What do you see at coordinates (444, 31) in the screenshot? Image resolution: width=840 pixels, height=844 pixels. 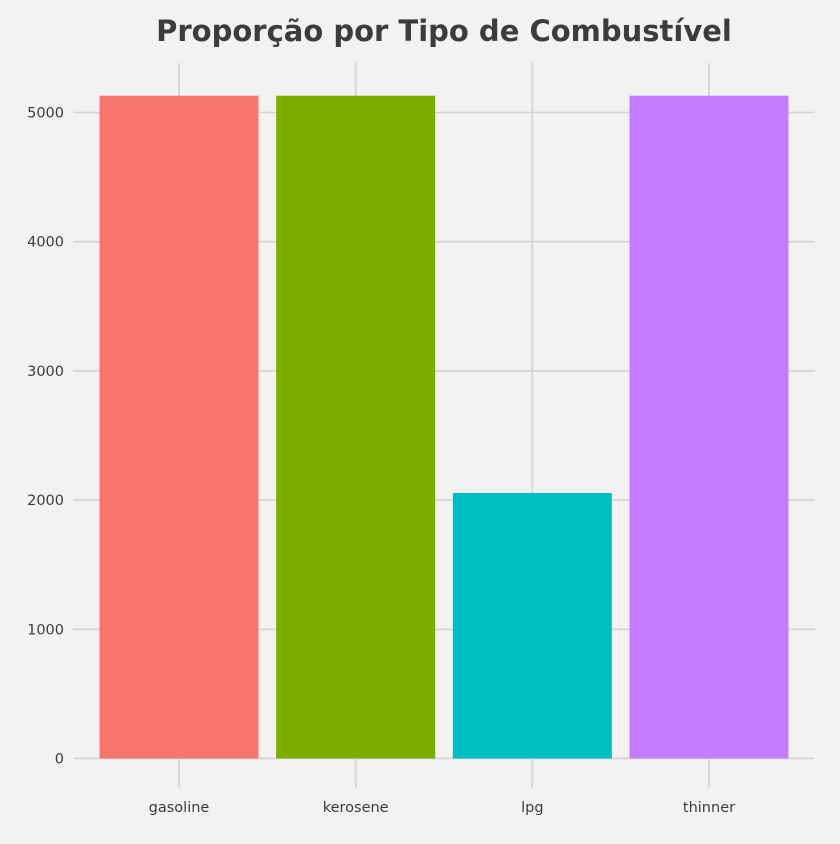 I see `chart-title: Proporção por Tipo de Combustível` at bounding box center [444, 31].